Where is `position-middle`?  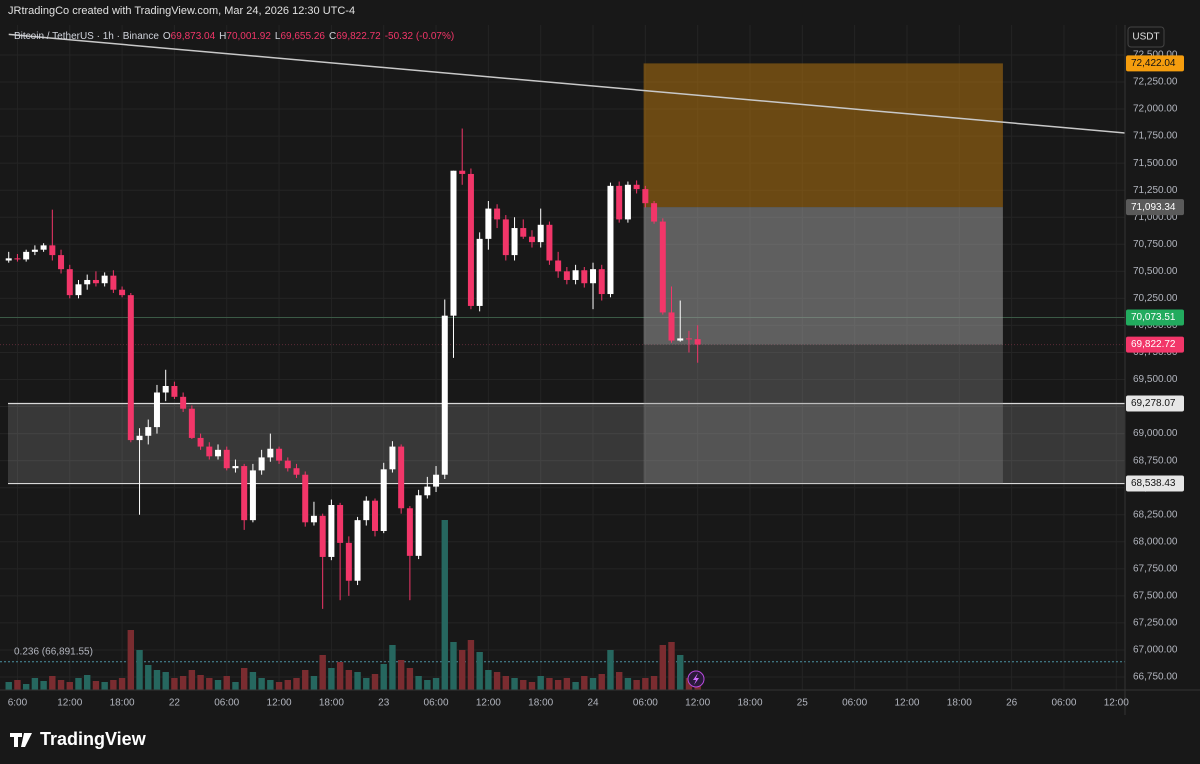 position-middle is located at coordinates (823, 276).